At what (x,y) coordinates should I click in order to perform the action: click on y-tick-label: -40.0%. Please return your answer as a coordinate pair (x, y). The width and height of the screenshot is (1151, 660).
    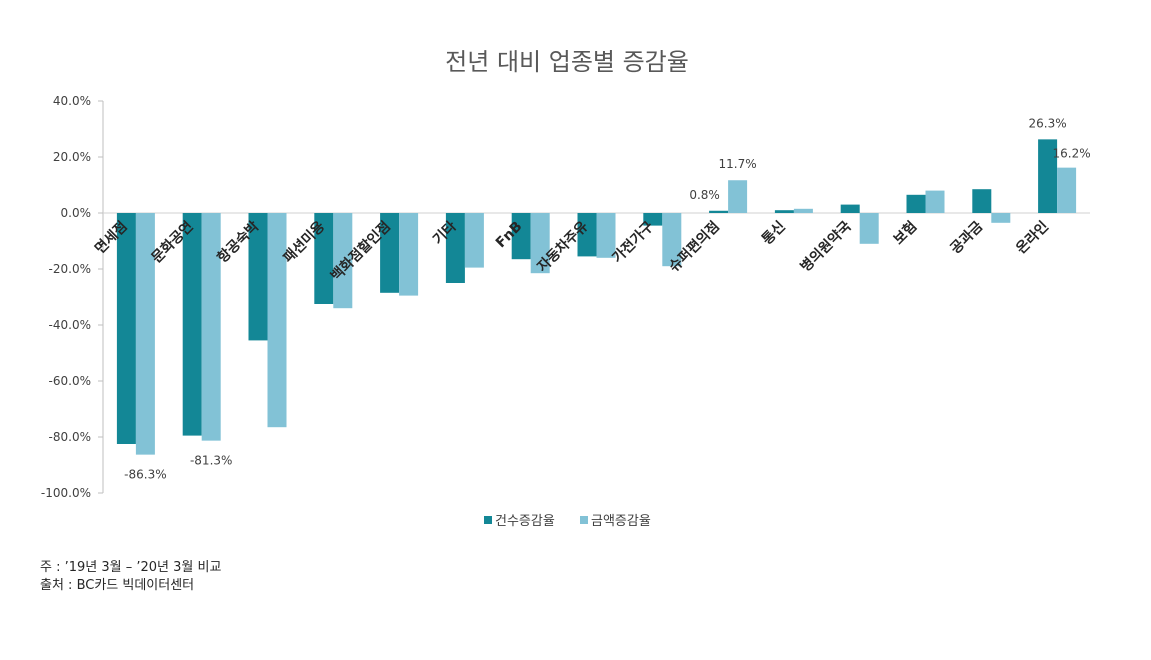
    Looking at the image, I should click on (70, 325).